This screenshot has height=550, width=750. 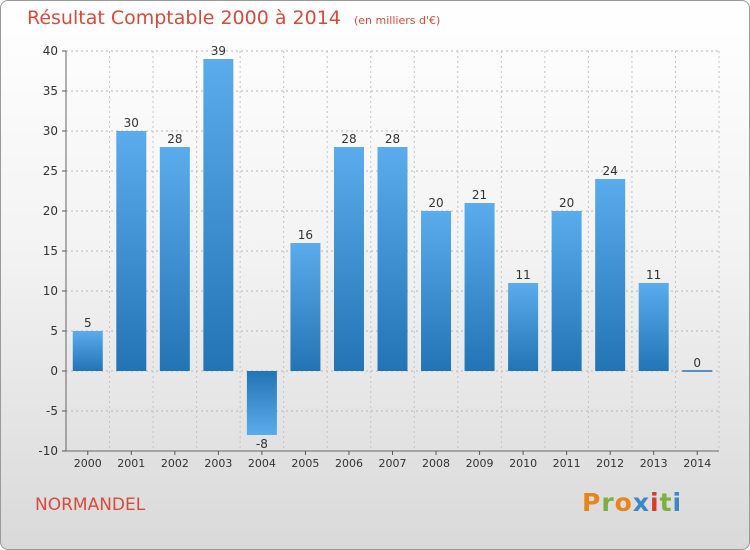 What do you see at coordinates (697, 463) in the screenshot?
I see `x-tick-label: 2014` at bounding box center [697, 463].